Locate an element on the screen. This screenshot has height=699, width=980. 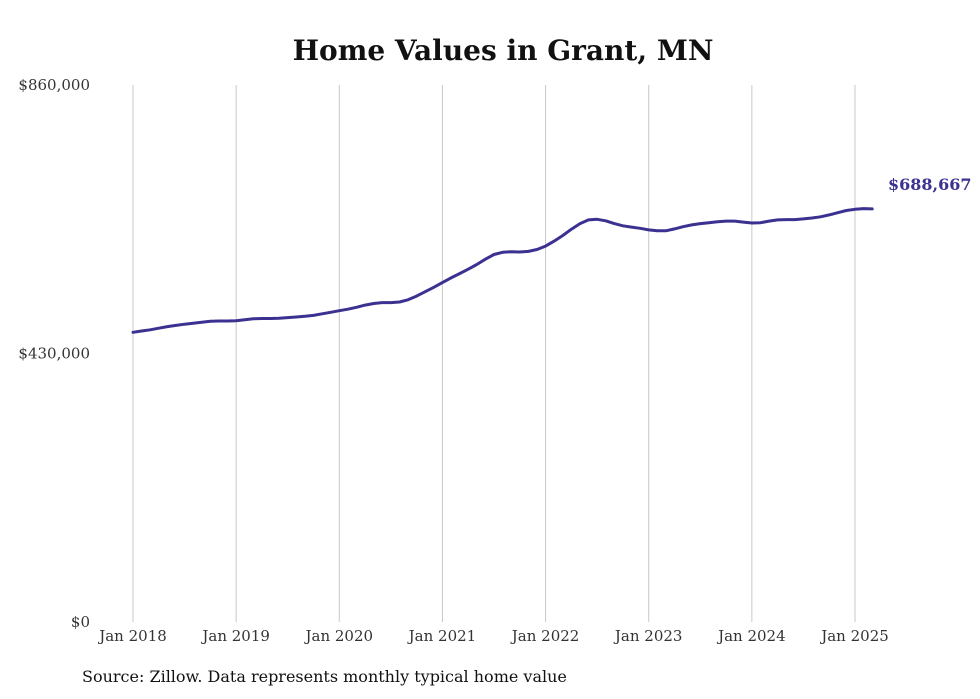
x-tick-label: Jan 2025 is located at coordinates (854, 636).